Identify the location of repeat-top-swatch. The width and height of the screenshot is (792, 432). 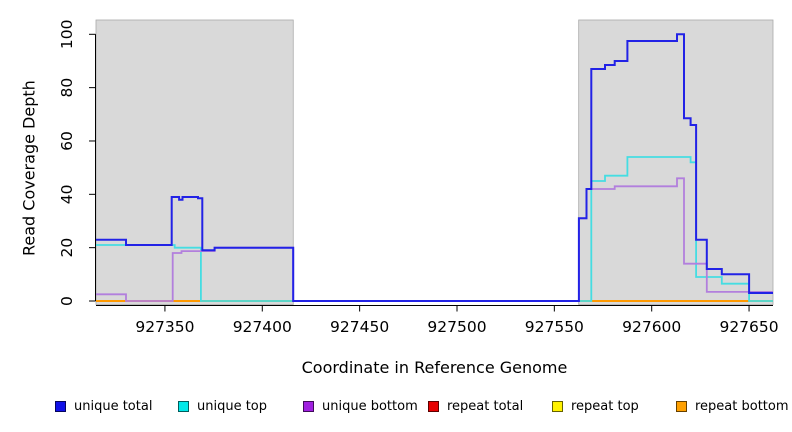
(557, 406).